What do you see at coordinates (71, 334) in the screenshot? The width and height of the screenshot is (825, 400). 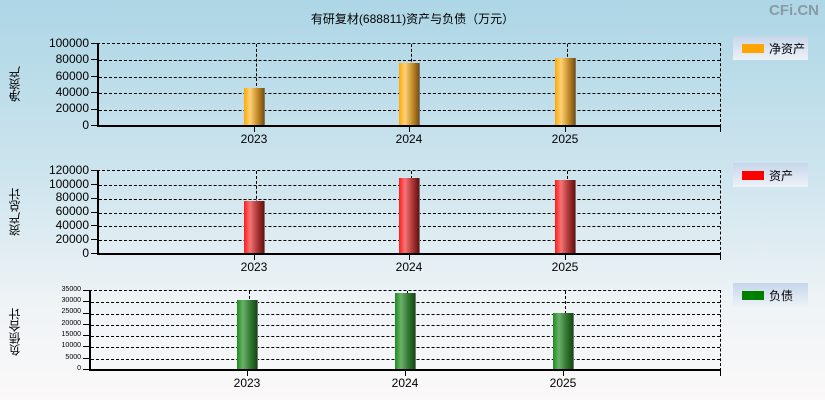 I see `y-tick-label: 15000` at bounding box center [71, 334].